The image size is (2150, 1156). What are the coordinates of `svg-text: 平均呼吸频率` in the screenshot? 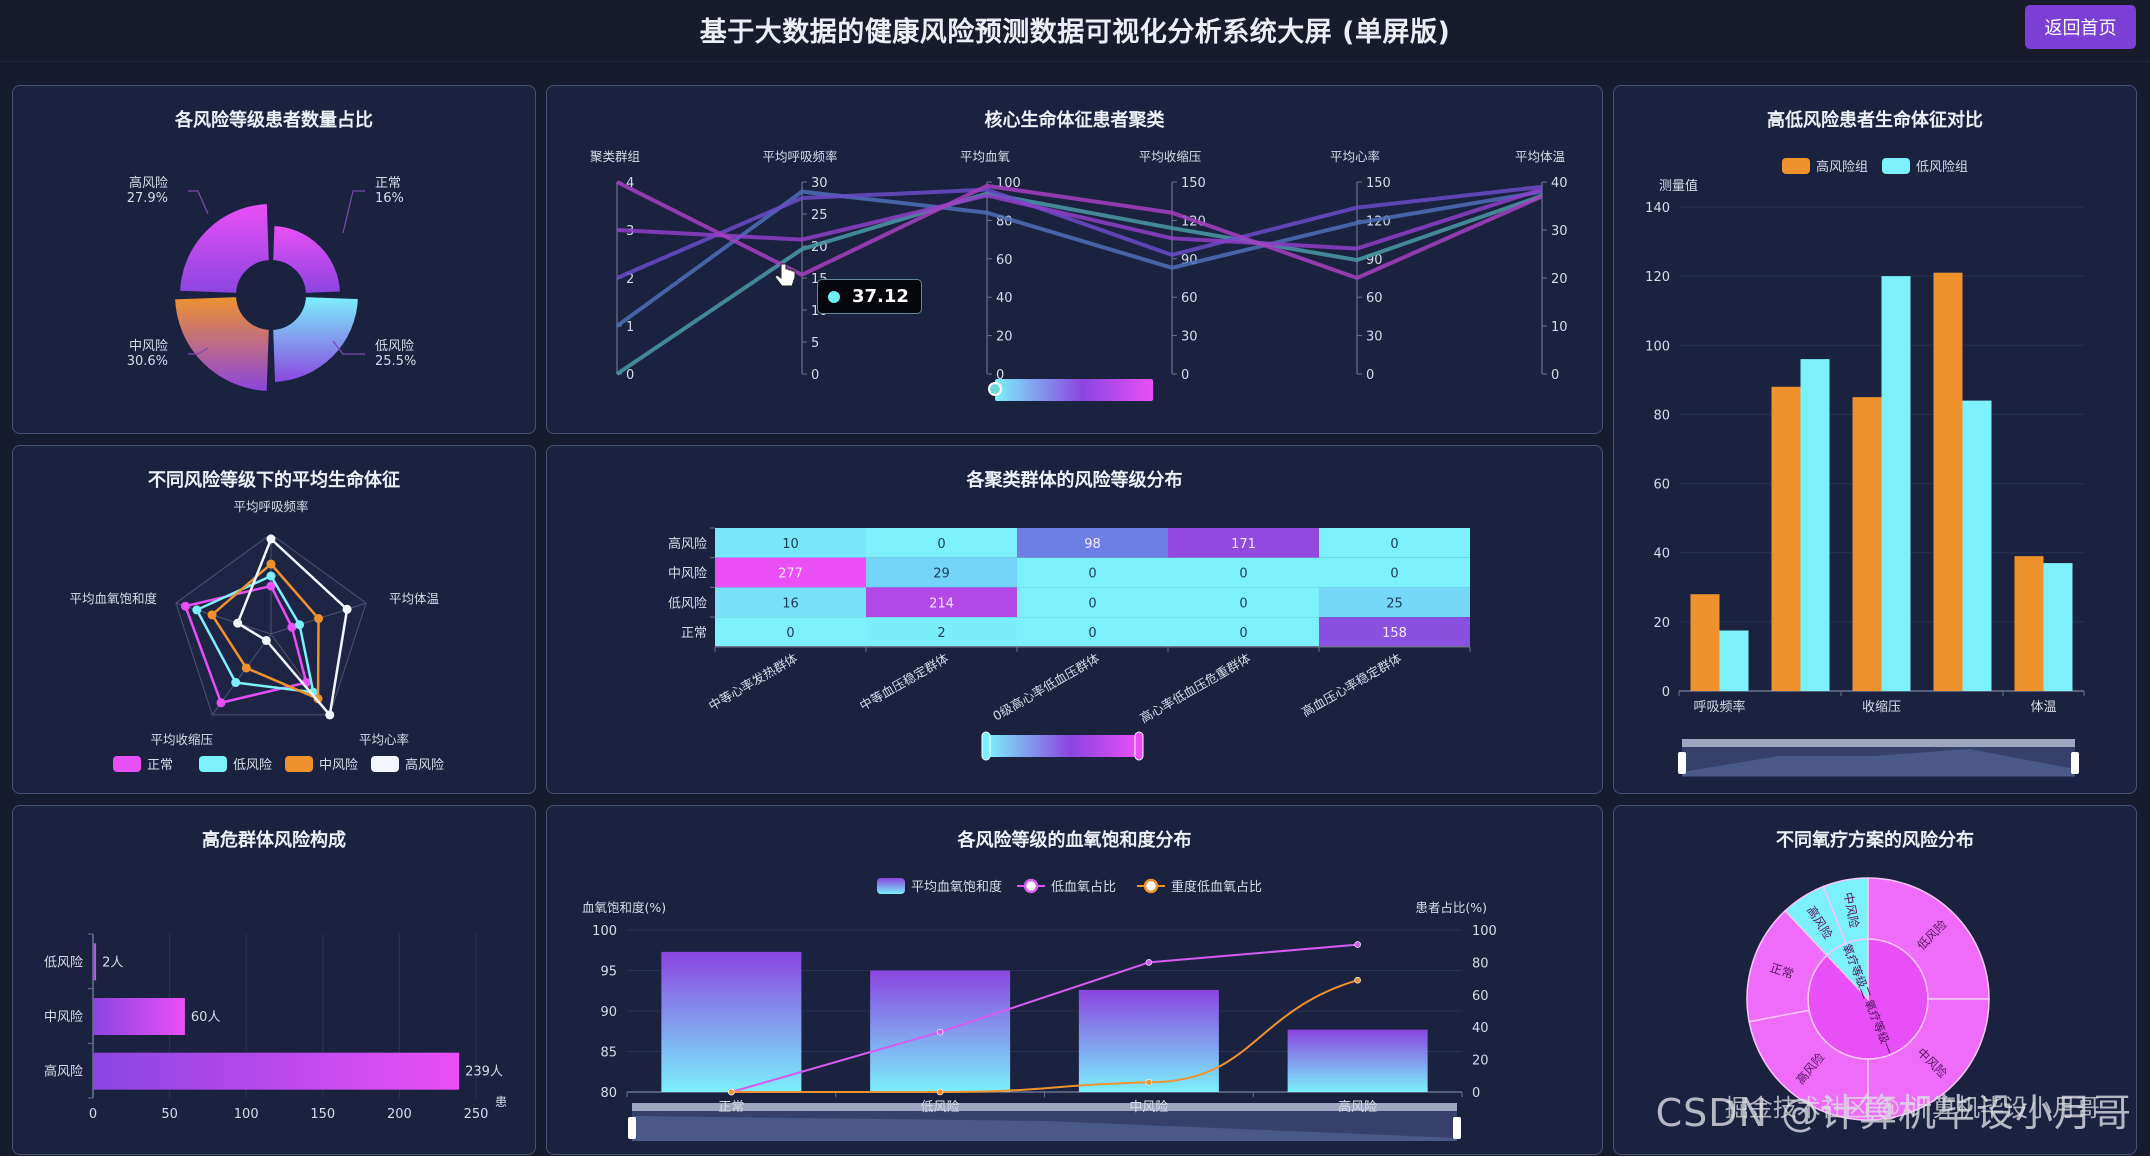 It's located at (799, 156).